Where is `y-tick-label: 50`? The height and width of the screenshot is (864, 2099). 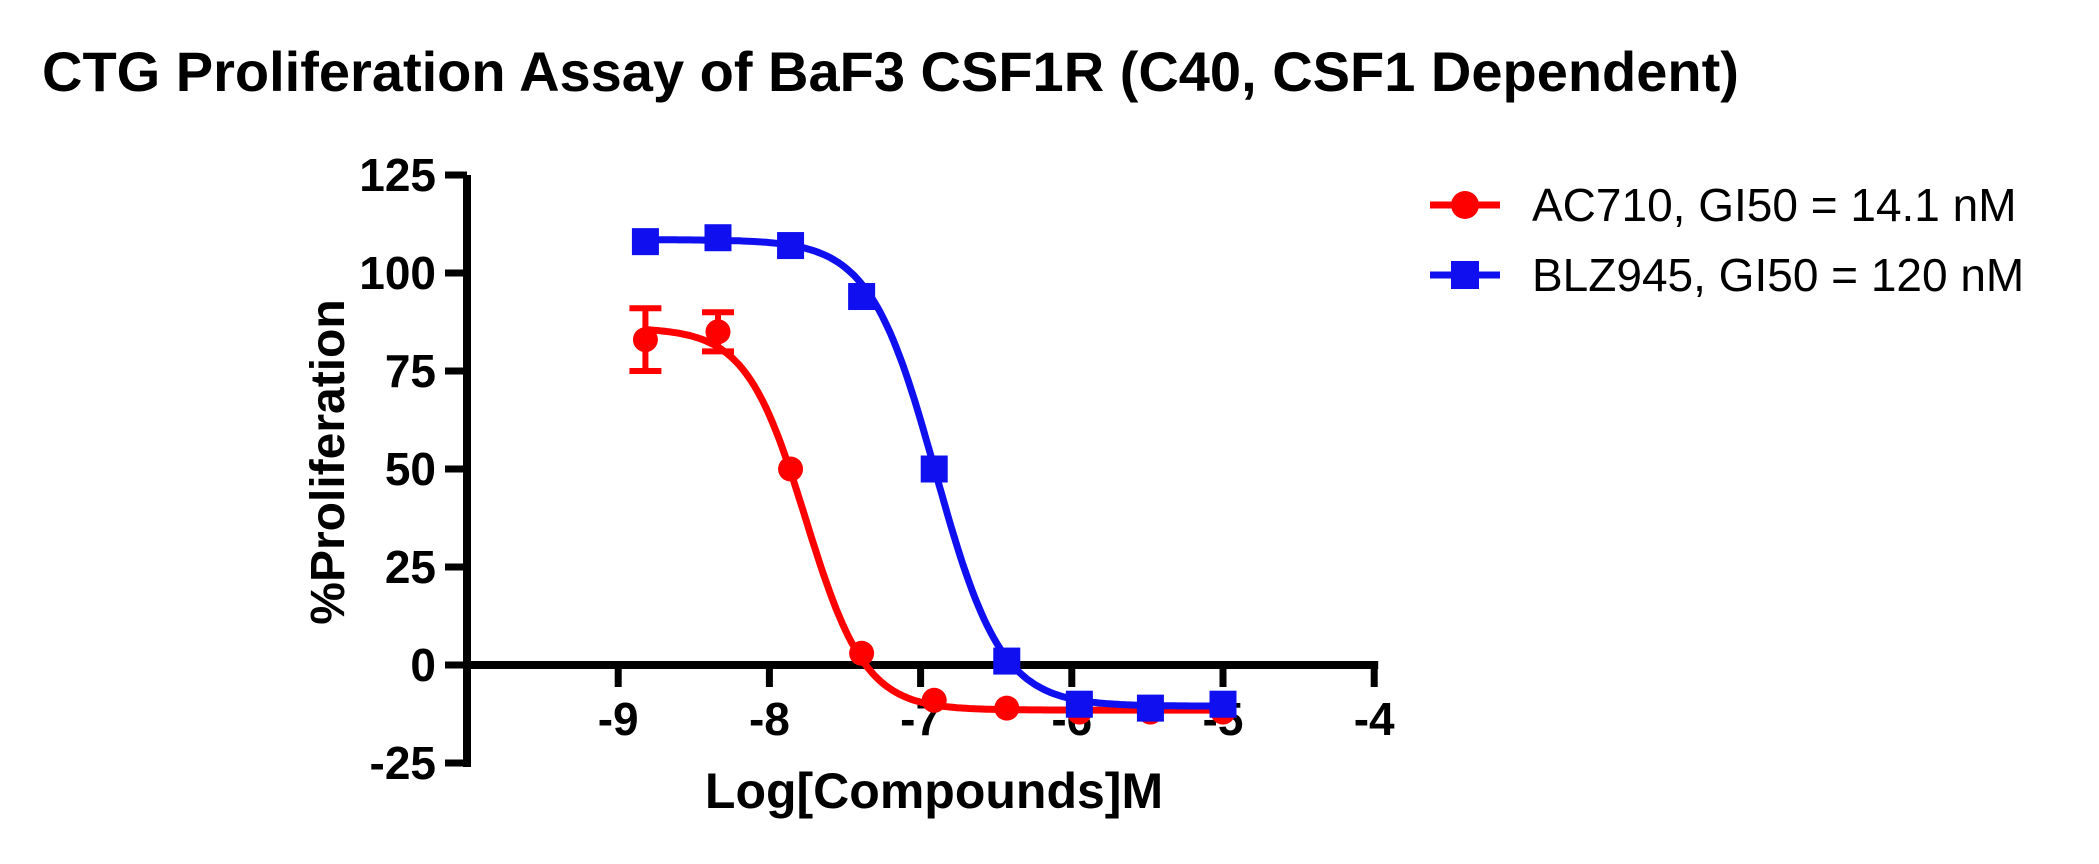 y-tick-label: 50 is located at coordinates (410, 469).